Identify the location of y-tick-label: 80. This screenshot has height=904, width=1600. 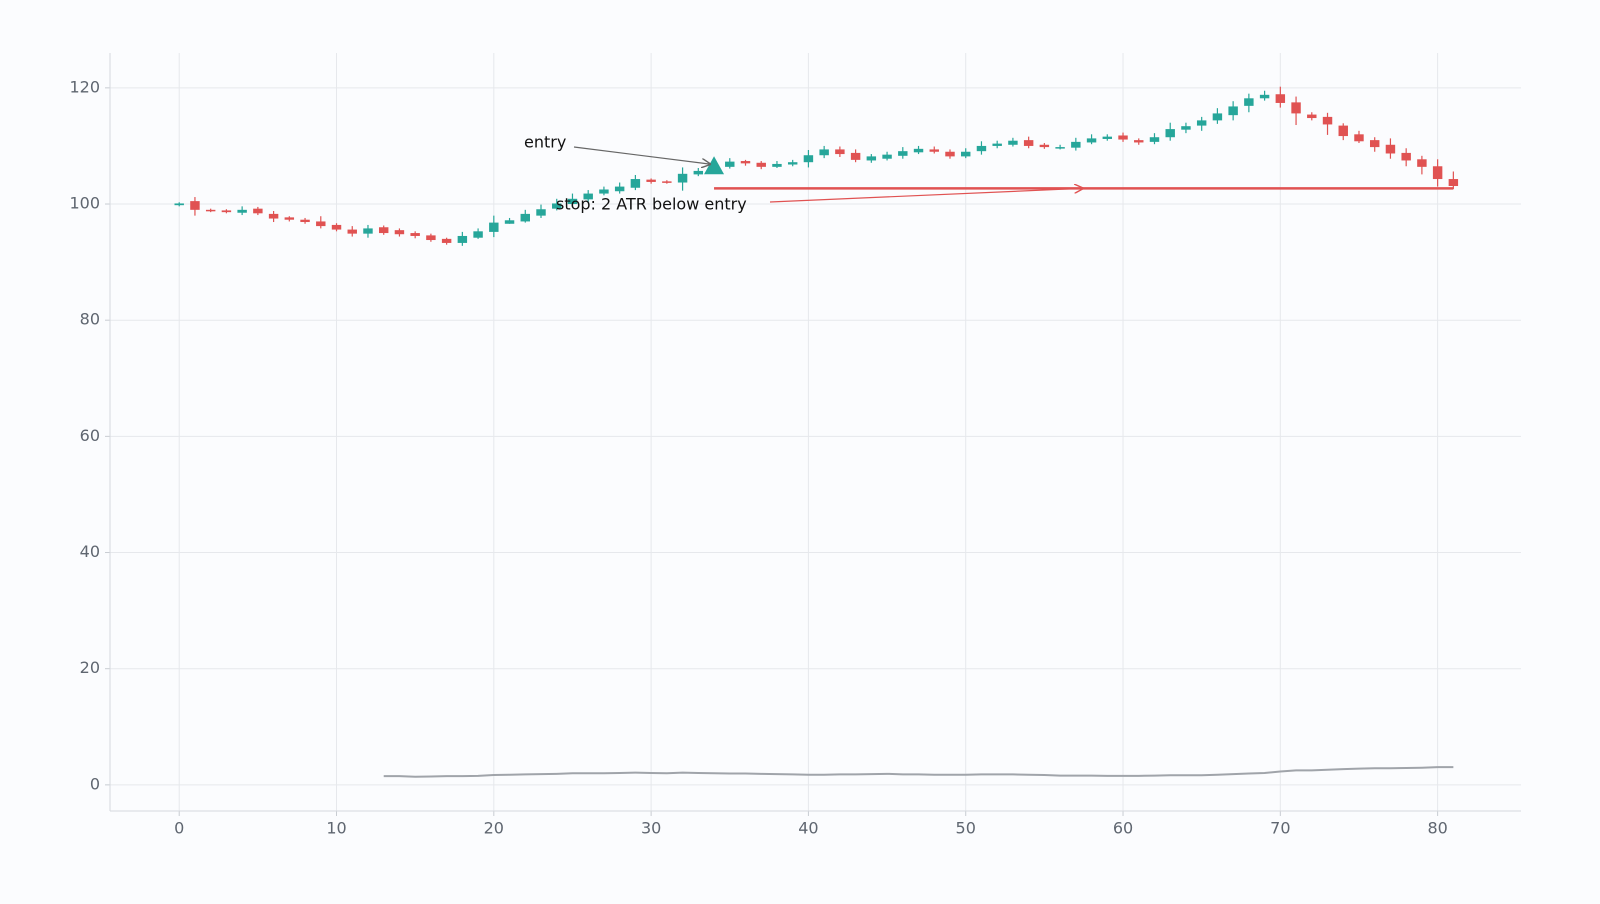
(90, 319).